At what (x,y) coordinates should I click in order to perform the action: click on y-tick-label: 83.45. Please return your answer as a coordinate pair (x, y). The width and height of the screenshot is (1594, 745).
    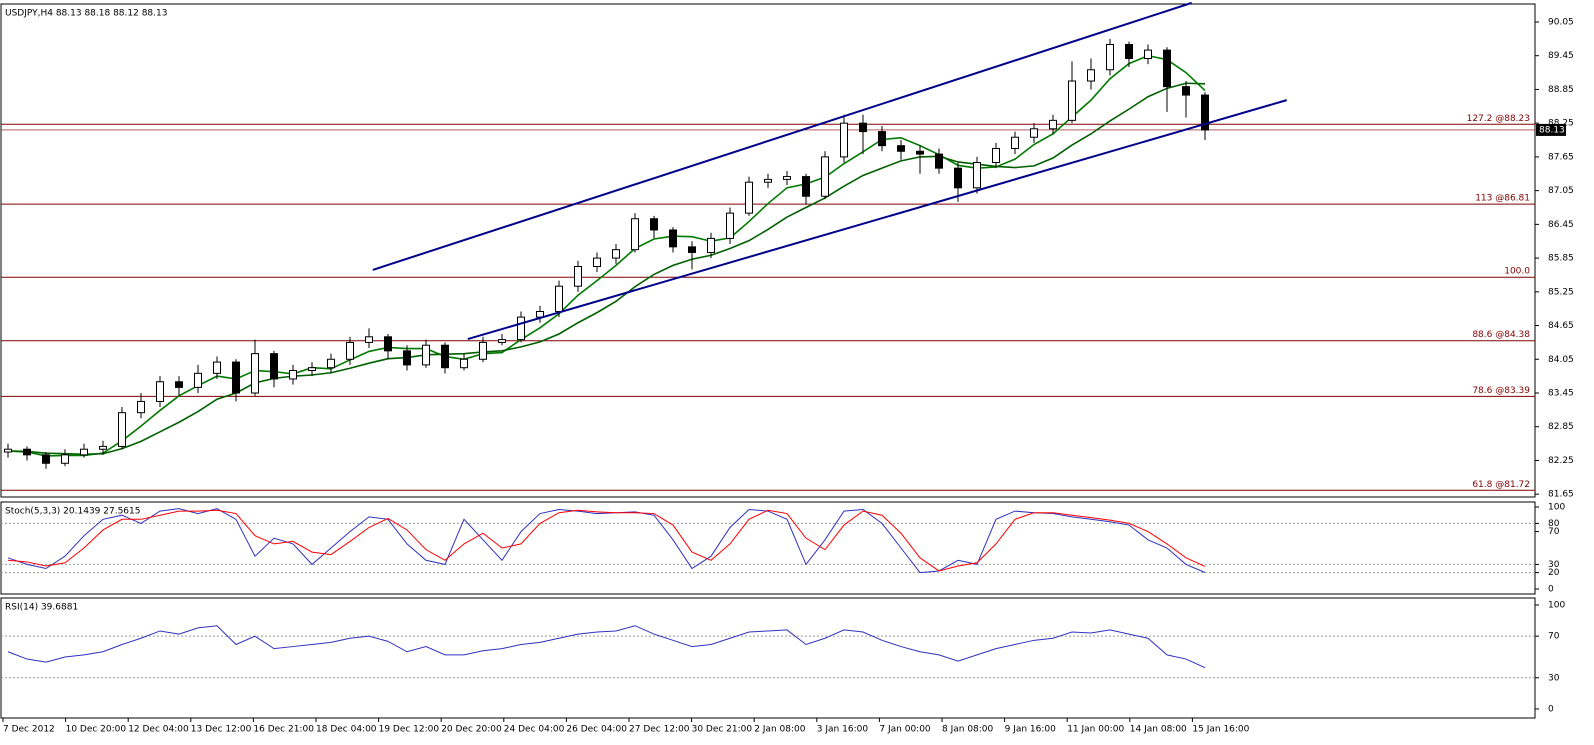
    Looking at the image, I should click on (1561, 394).